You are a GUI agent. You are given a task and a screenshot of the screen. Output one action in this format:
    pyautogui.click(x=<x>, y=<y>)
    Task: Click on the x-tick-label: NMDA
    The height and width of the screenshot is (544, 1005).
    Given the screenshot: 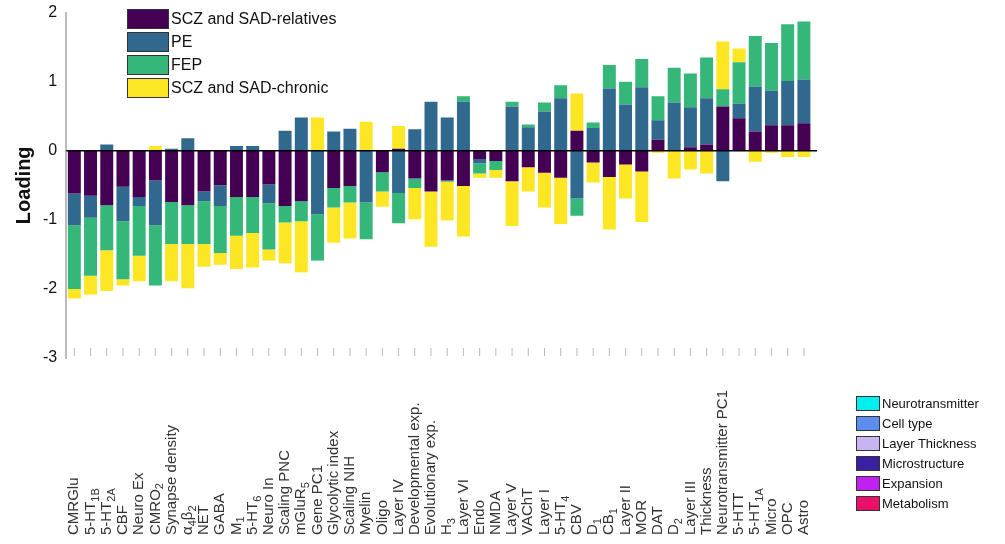 What is the action you would take?
    pyautogui.click(x=494, y=512)
    